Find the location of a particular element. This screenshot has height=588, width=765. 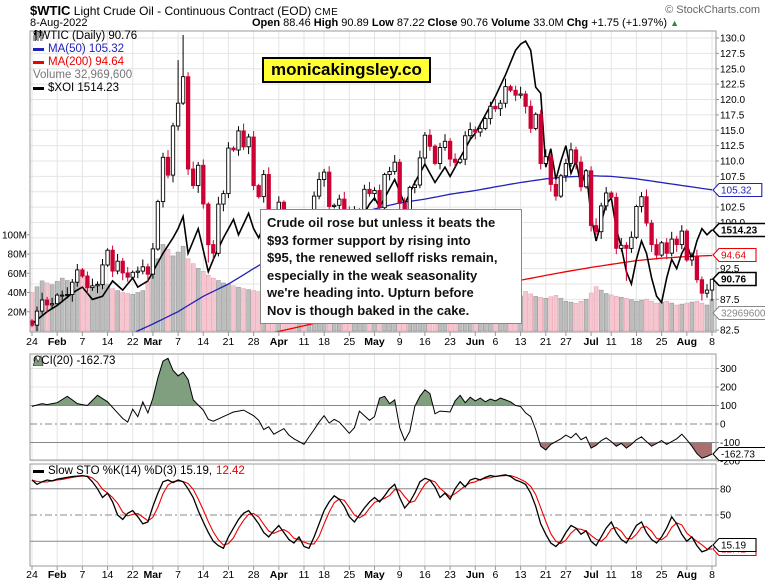

svg-text: 90.76 is located at coordinates (733, 280).